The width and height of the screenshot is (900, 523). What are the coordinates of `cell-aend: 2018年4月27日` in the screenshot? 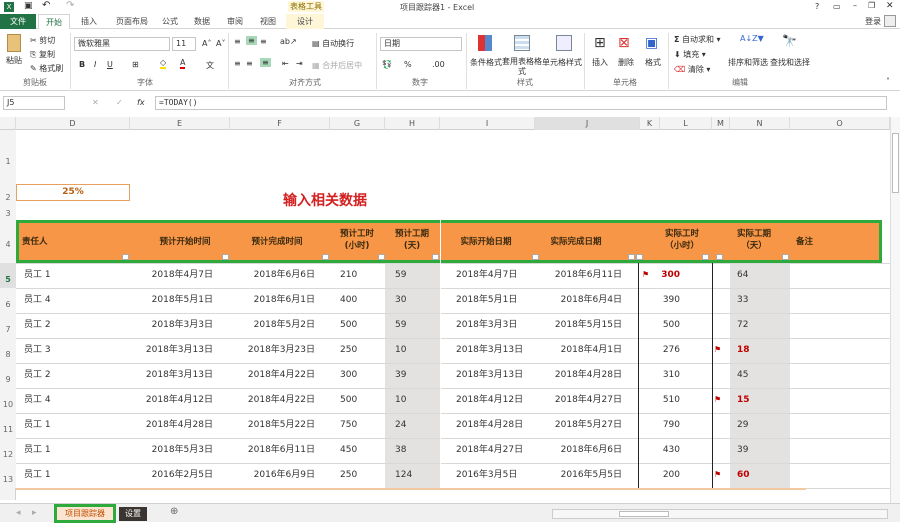 It's located at (588, 400).